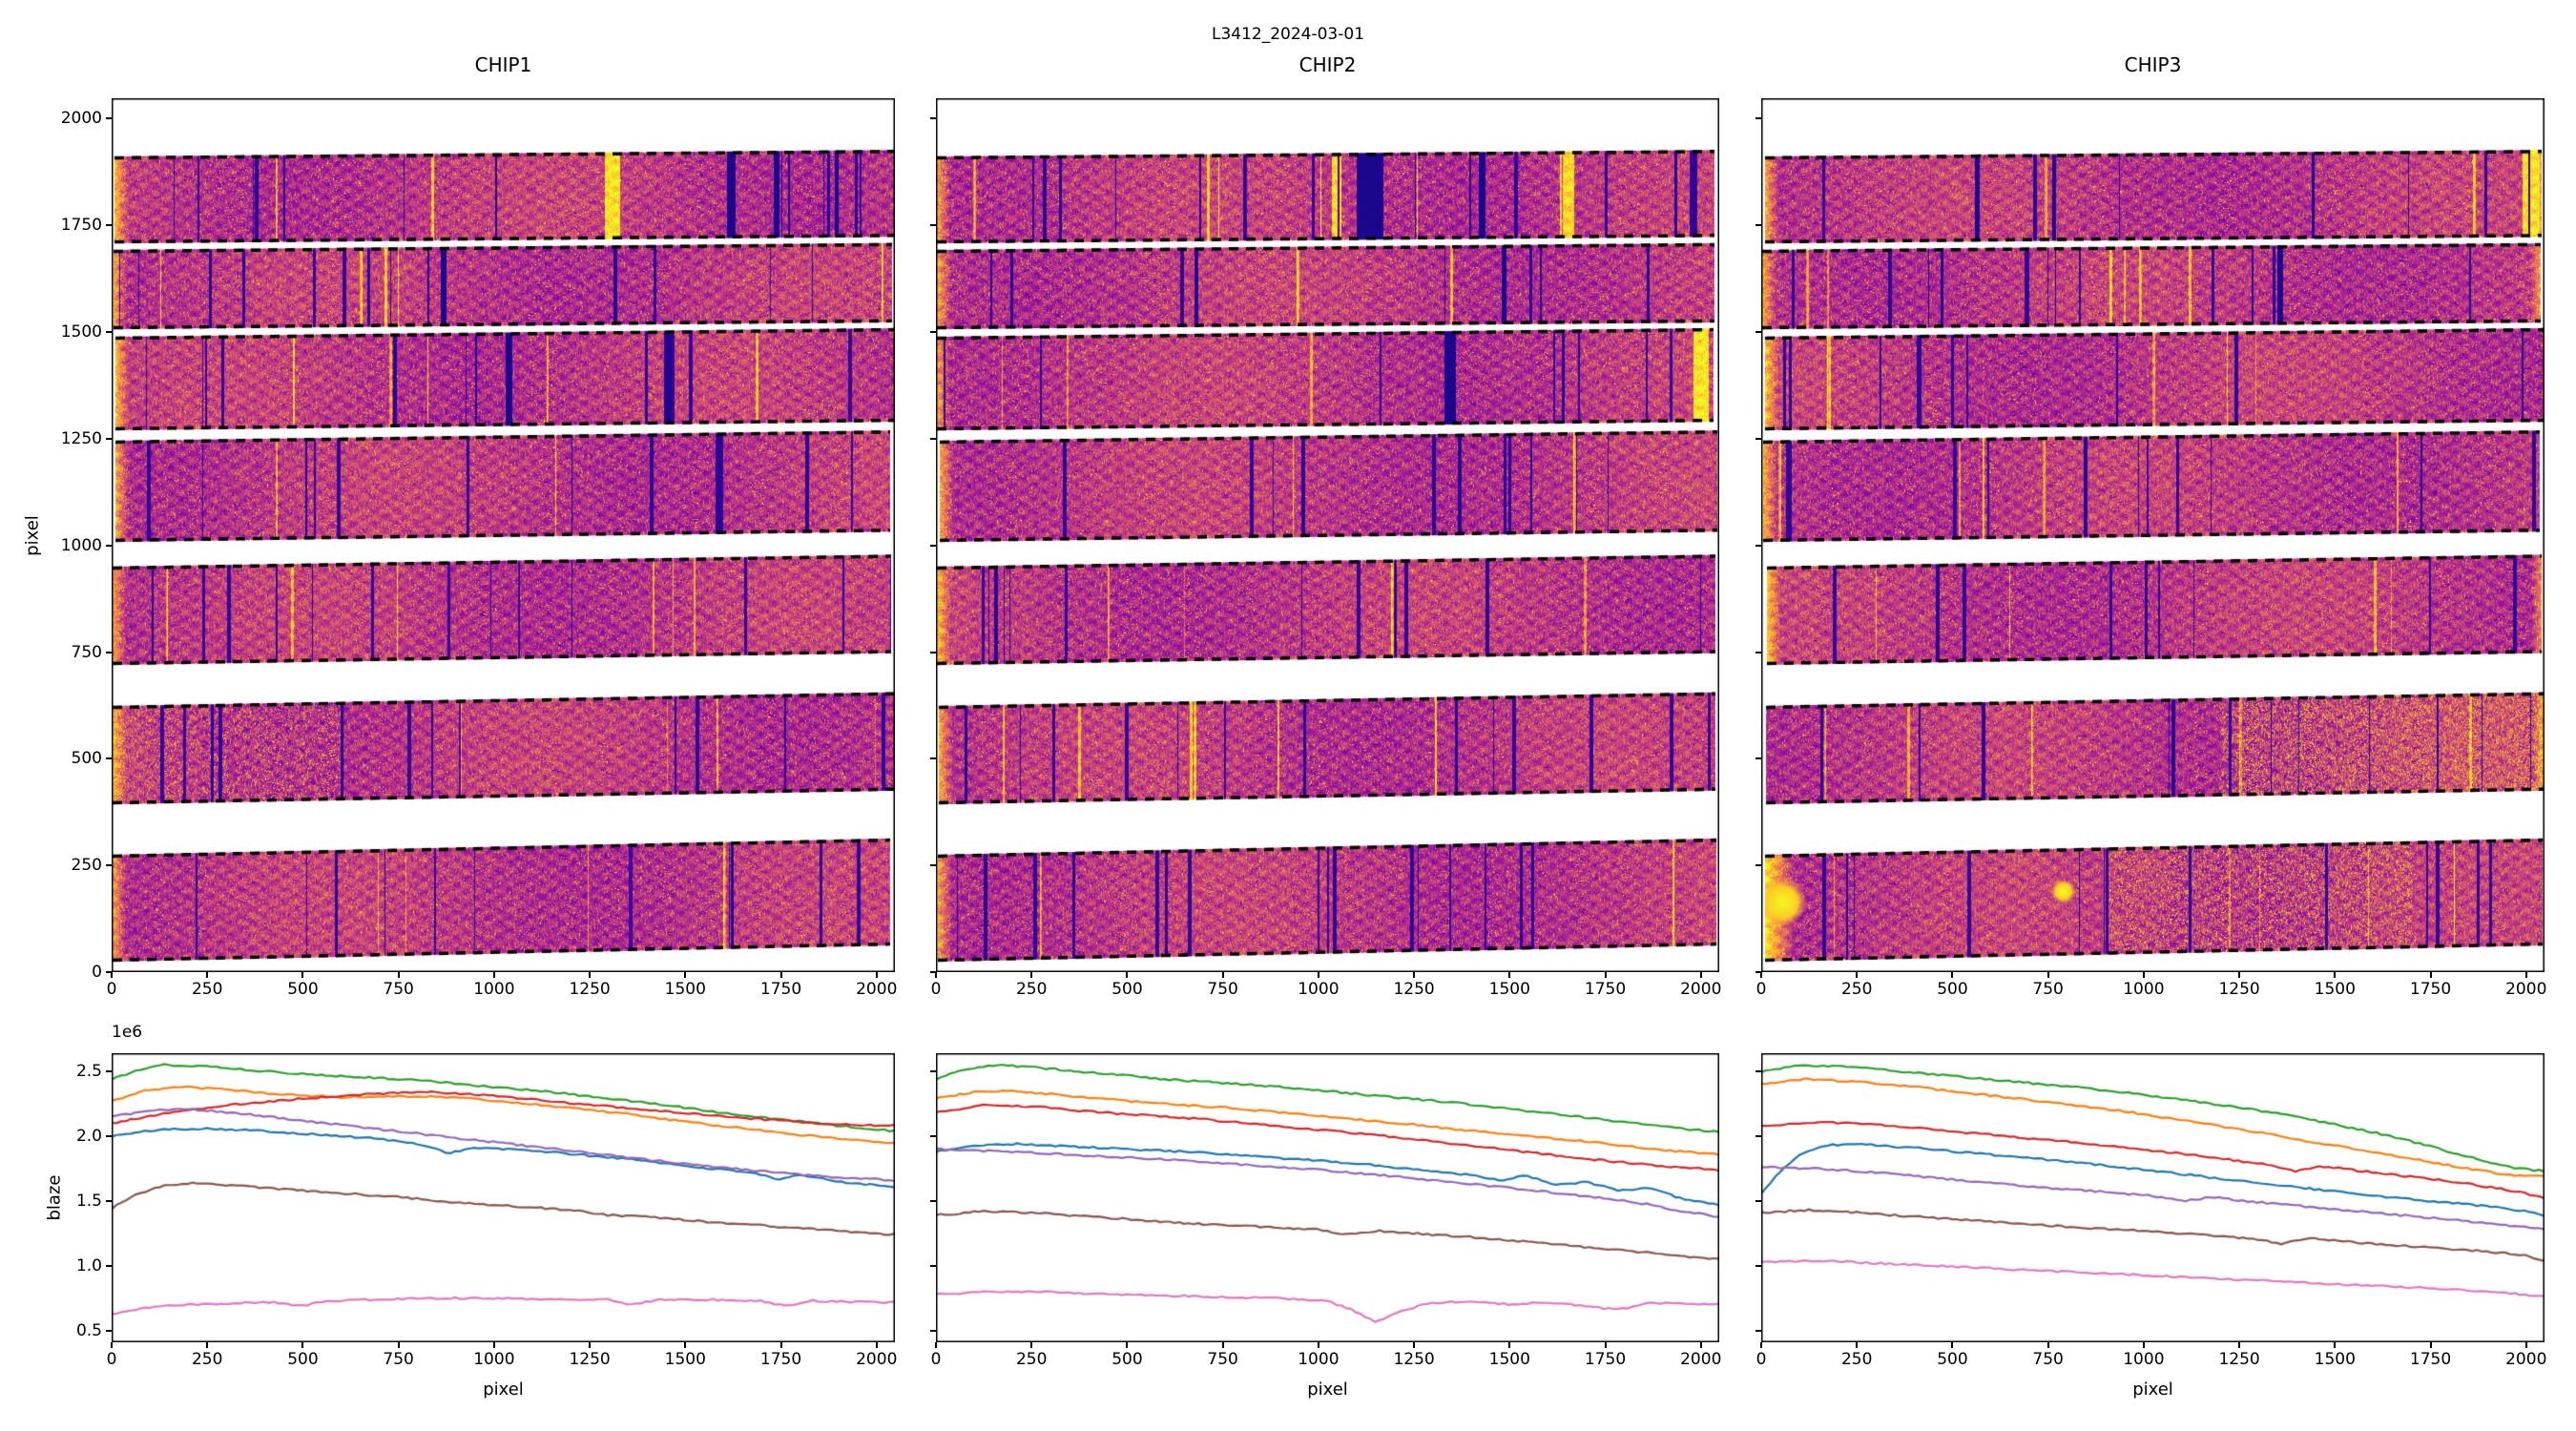  I want to click on x-tick-label: 1000, so click(494, 989).